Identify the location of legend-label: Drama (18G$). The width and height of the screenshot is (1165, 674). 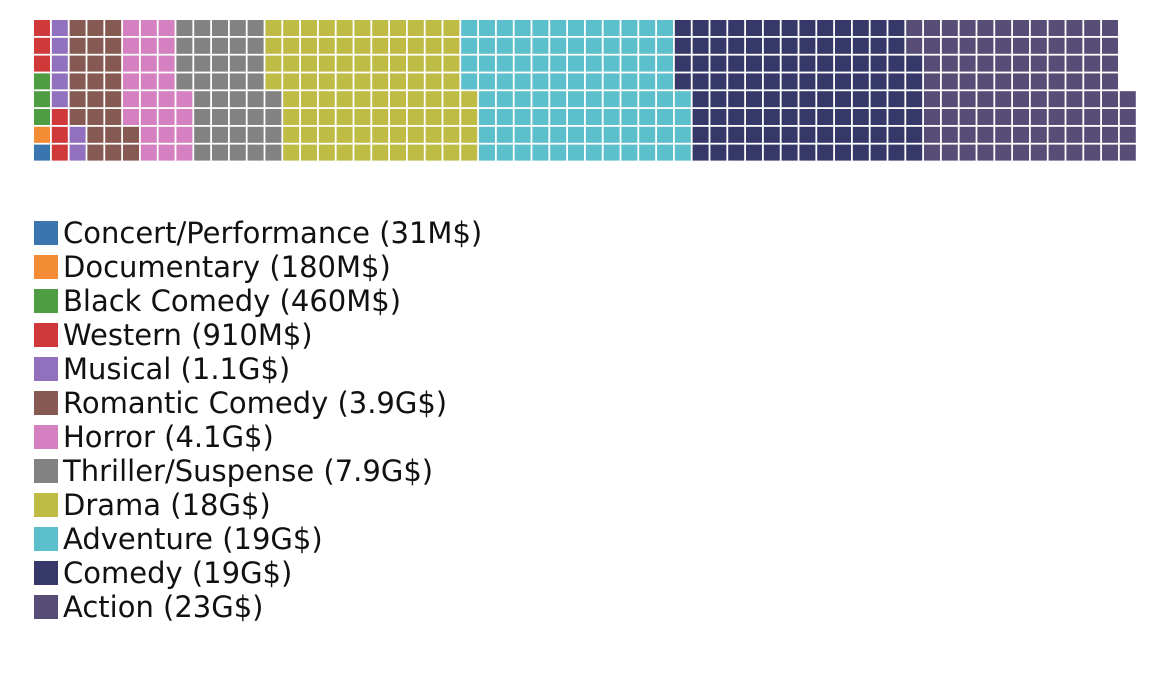
(167, 505).